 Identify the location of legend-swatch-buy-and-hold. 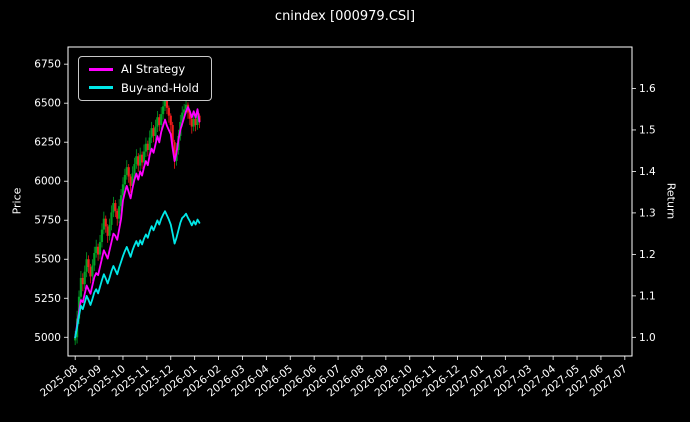
(101, 88).